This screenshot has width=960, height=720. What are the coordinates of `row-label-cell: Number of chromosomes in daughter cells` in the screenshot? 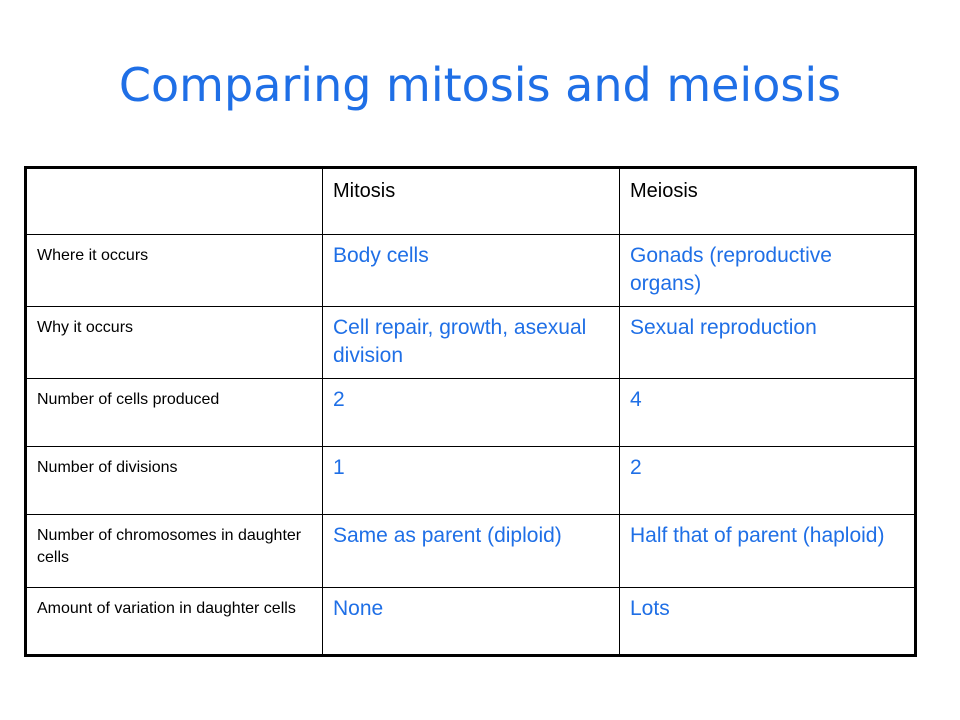 It's located at (174, 551).